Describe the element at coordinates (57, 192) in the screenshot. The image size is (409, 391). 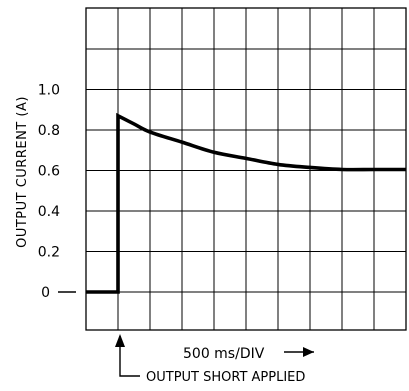
I see `y-axis-ticks: 0 0.2 0.4 0.6 0.8 1.0` at that location.